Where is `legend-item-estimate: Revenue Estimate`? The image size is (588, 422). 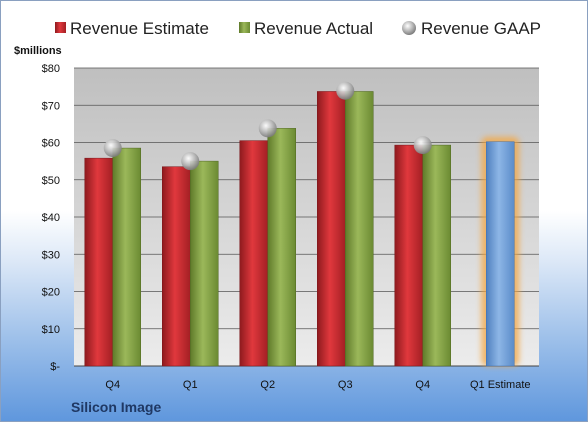 legend-item-estimate: Revenue Estimate is located at coordinates (132, 28).